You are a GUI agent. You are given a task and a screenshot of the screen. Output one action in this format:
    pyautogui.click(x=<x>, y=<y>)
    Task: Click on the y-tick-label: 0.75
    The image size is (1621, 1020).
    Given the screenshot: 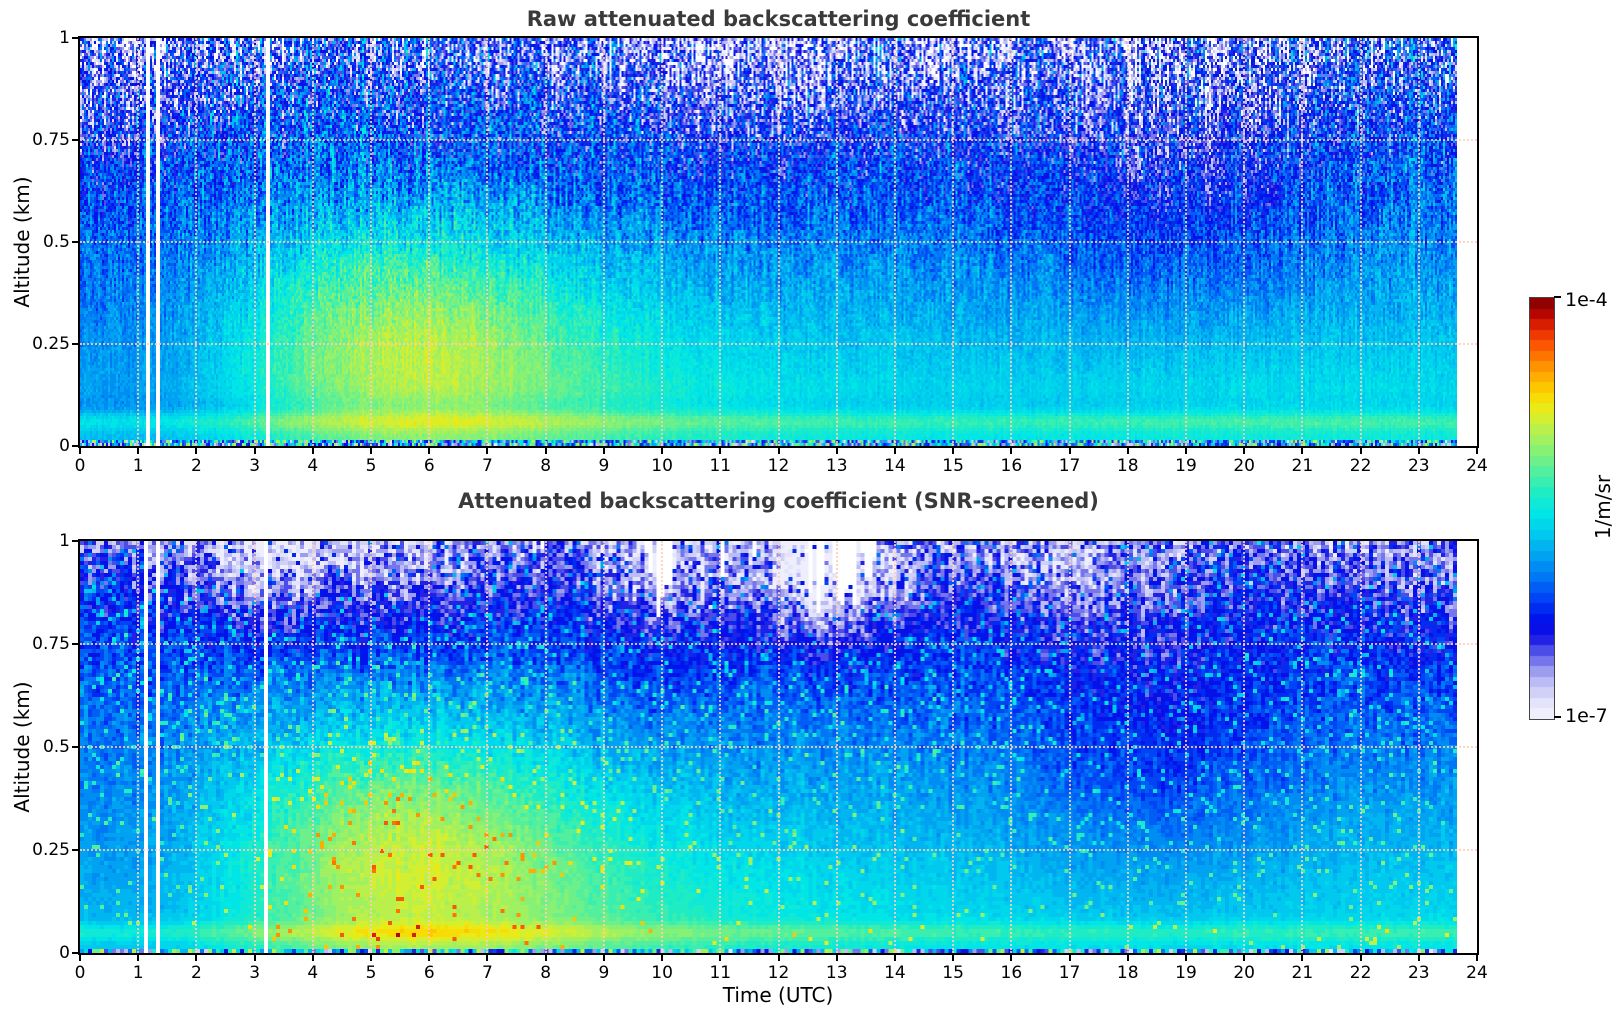 What is the action you would take?
    pyautogui.click(x=51, y=644)
    